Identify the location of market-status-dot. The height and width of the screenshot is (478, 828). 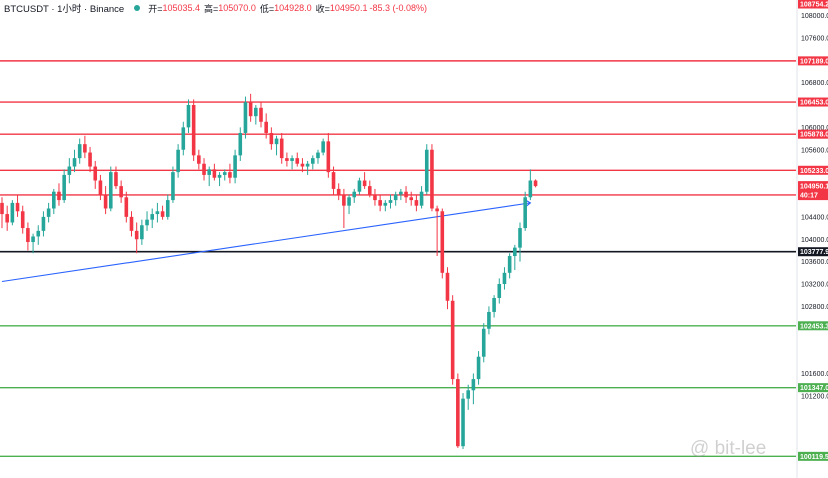
(137, 8).